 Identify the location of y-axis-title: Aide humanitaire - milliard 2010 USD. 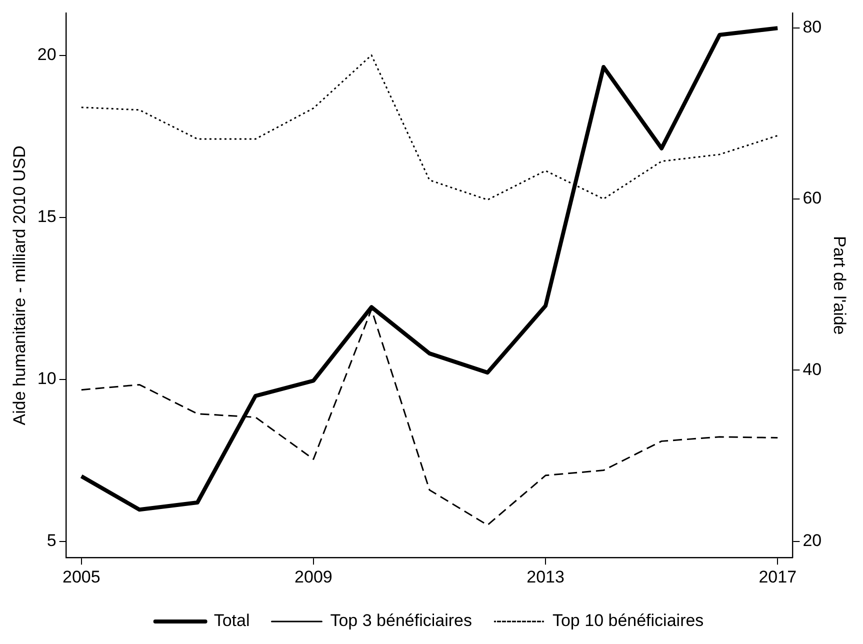
(19, 286).